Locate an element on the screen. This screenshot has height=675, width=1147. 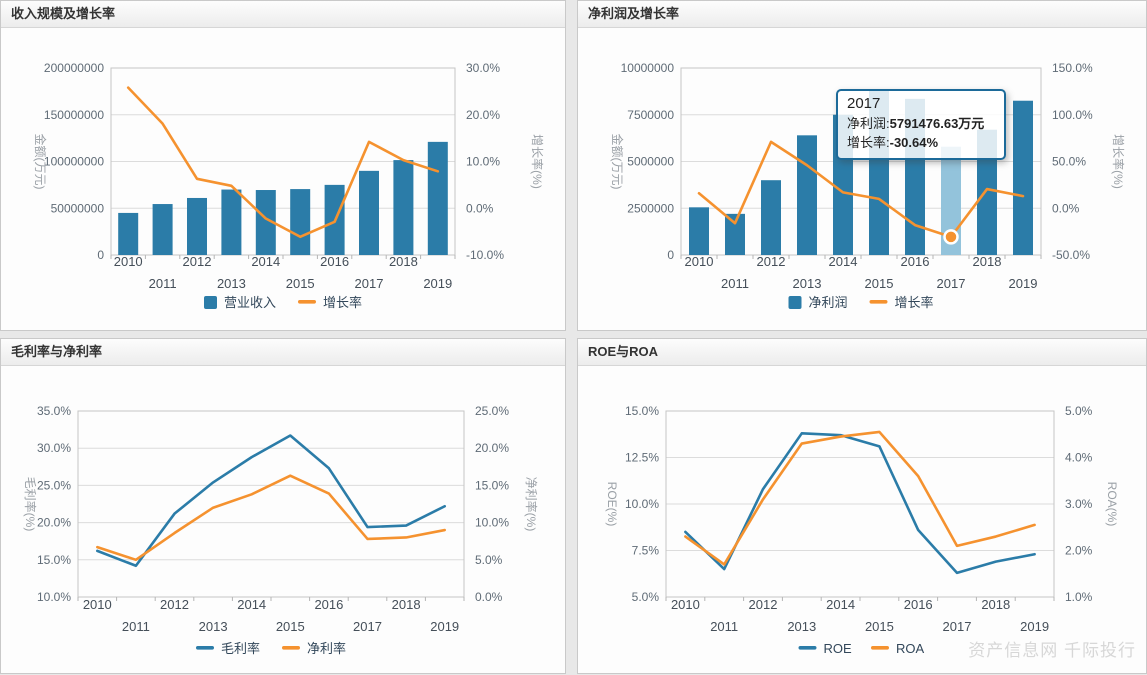
x-axis-year-label: 2015 is located at coordinates (879, 626).